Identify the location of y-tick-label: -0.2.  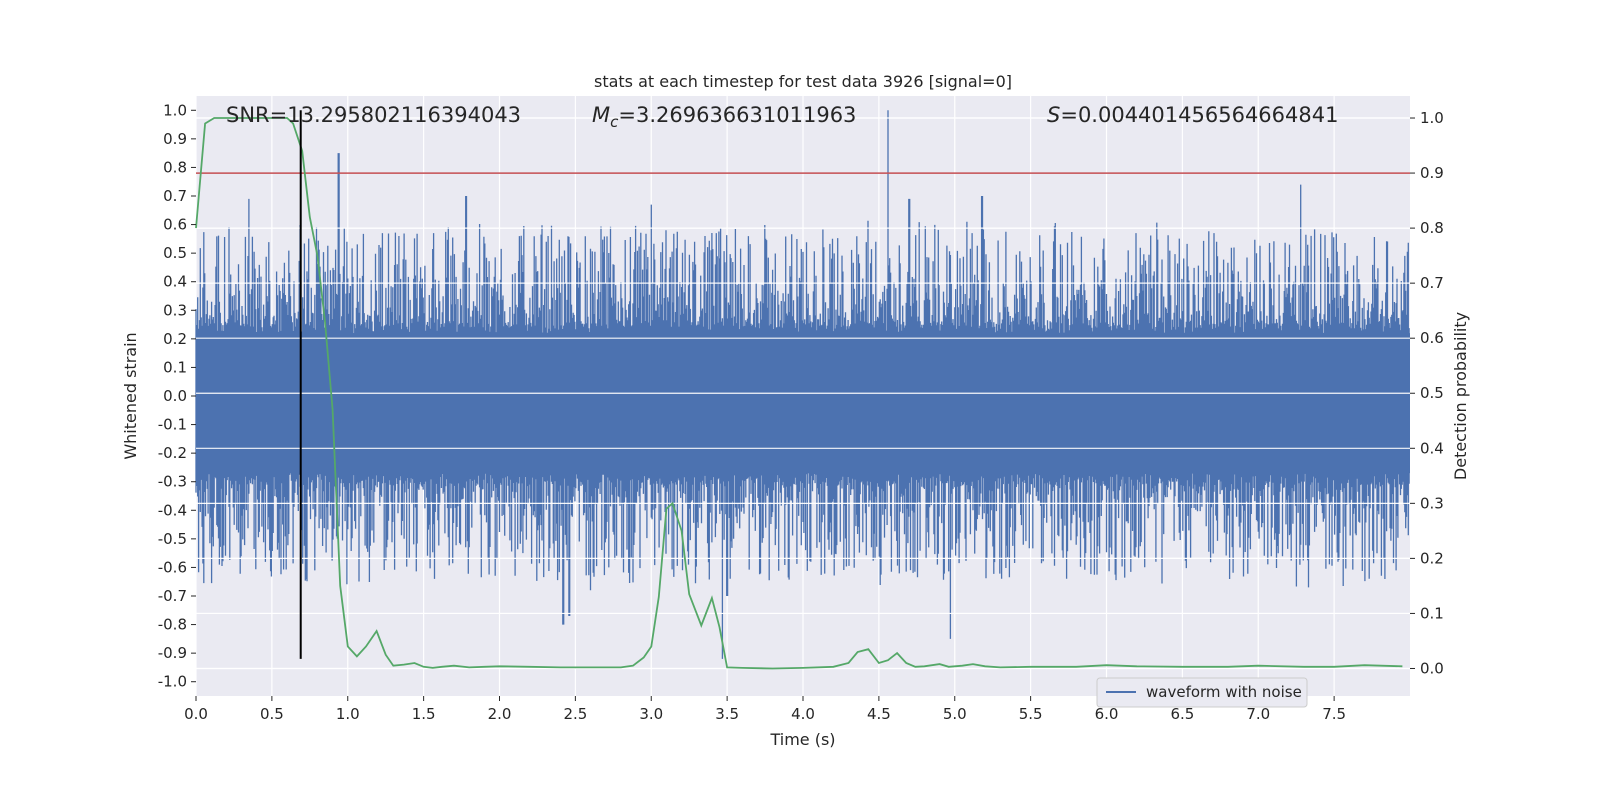
(172, 453).